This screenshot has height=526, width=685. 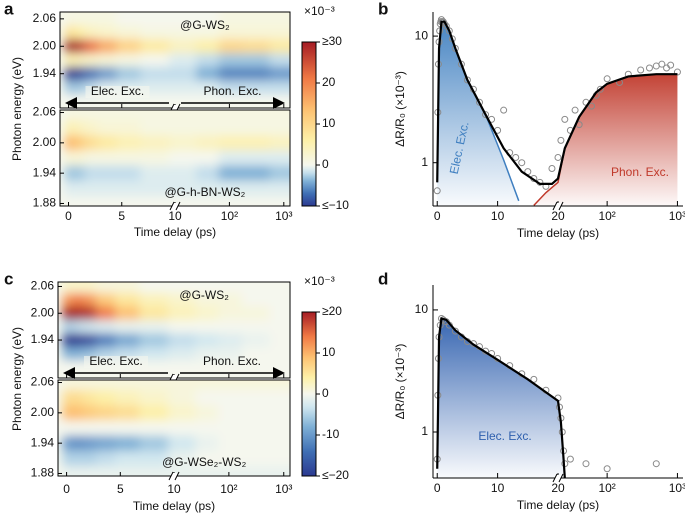 I want to click on y-axis-label: ΔR/R₀ (×10⁻³), so click(x=400, y=382).